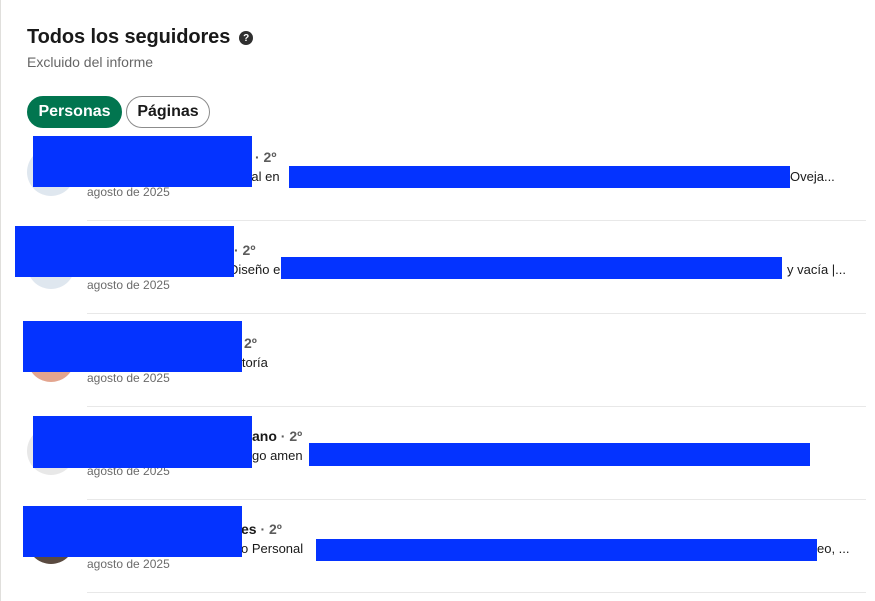 The height and width of the screenshot is (601, 875). I want to click on name-suffix: es, so click(249, 529).